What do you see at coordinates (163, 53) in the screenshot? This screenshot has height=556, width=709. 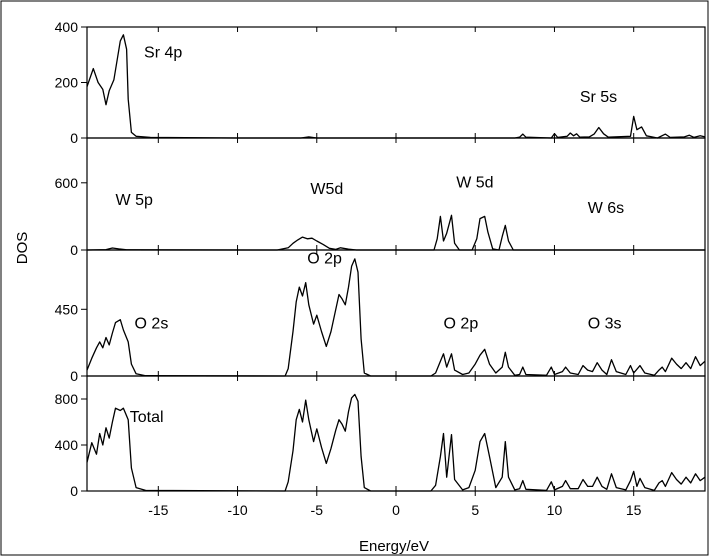 I see `orbital-label: Sr 4p` at bounding box center [163, 53].